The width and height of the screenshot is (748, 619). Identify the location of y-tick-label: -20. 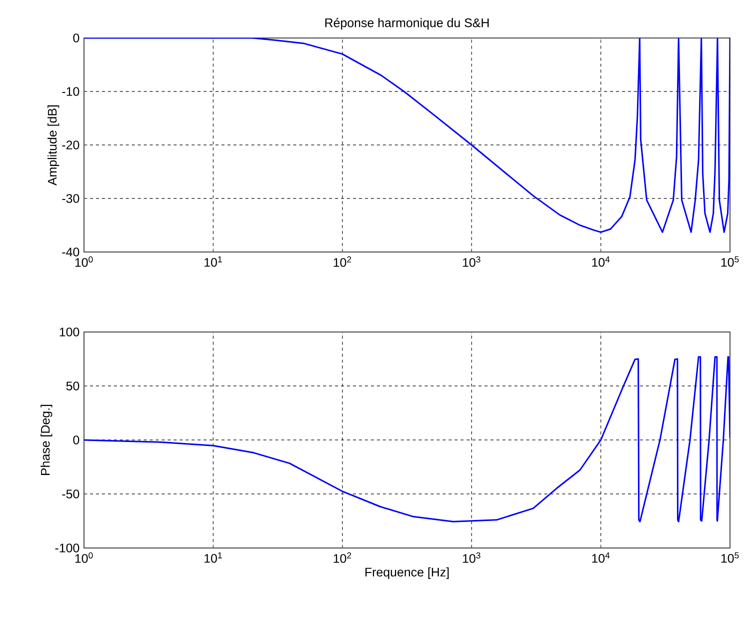
(71, 145).